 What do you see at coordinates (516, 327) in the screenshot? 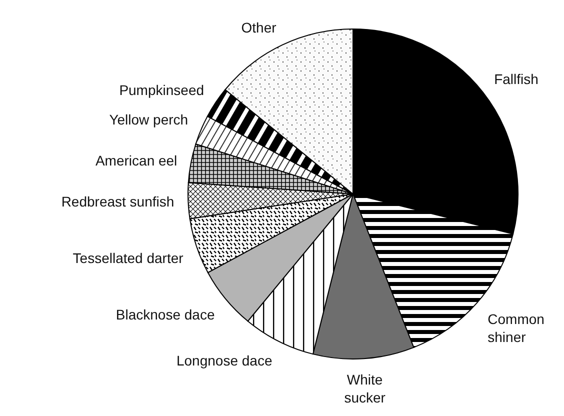
I see `slice-label: Common shiner` at bounding box center [516, 327].